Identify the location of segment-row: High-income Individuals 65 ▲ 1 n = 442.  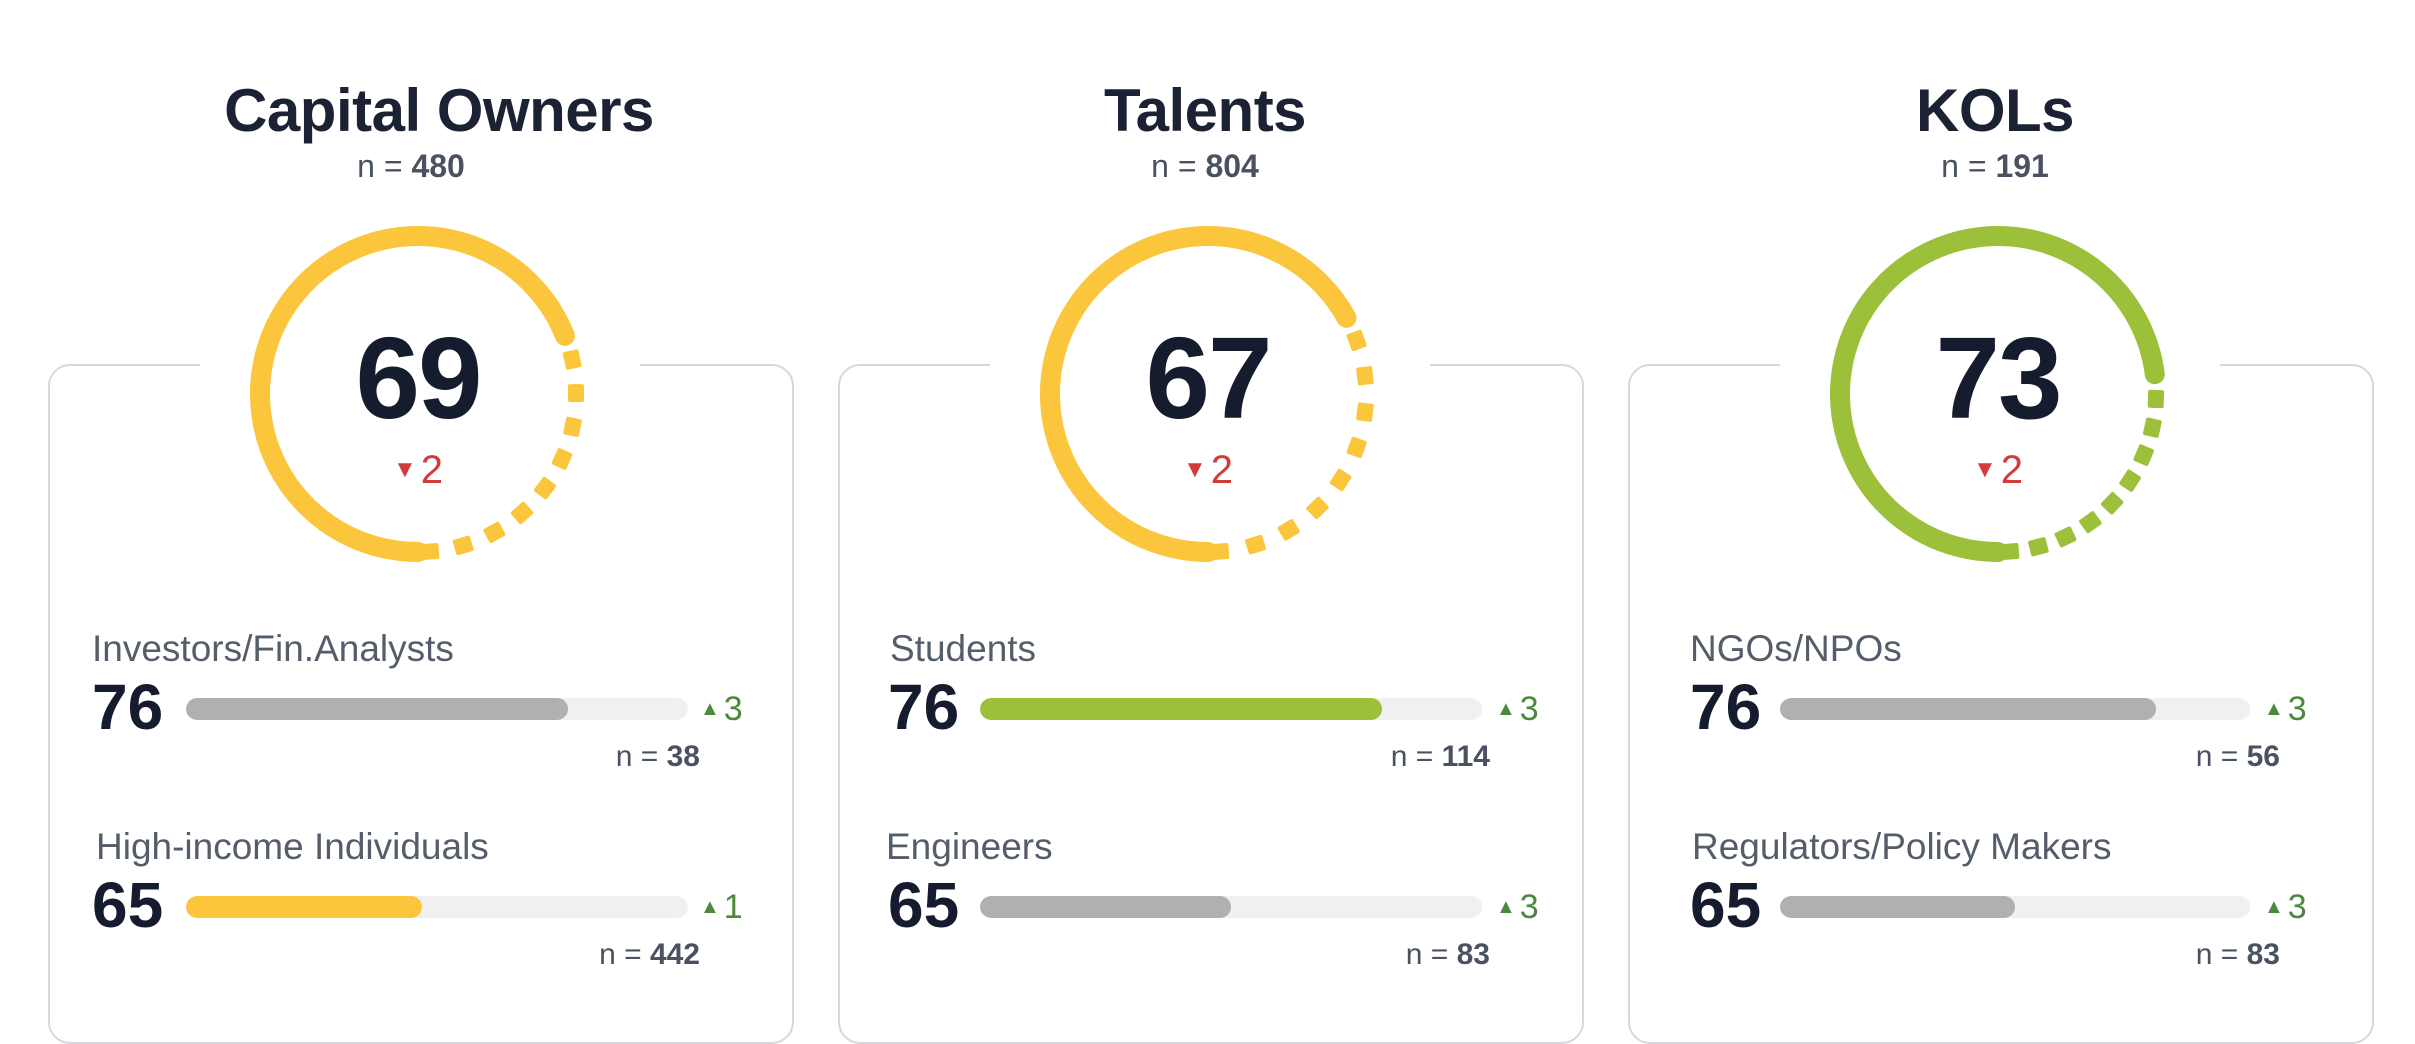
(371, 918).